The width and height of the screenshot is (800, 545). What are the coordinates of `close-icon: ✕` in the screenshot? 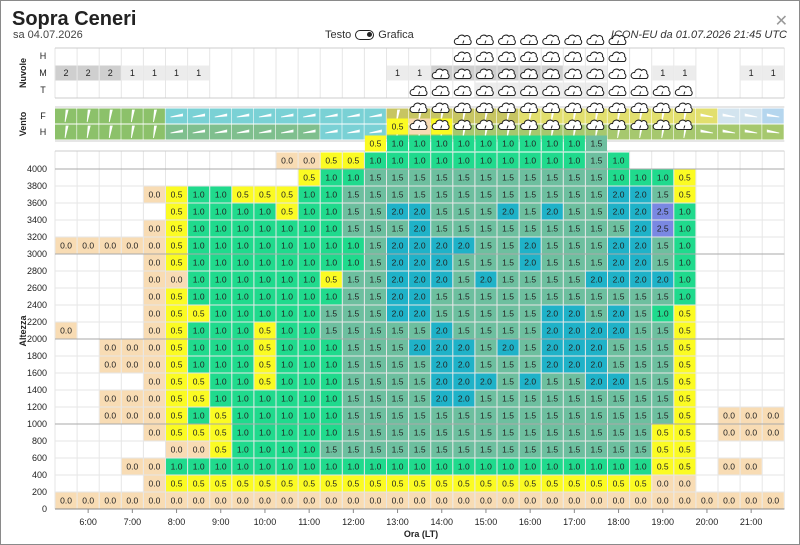 It's located at (781, 21).